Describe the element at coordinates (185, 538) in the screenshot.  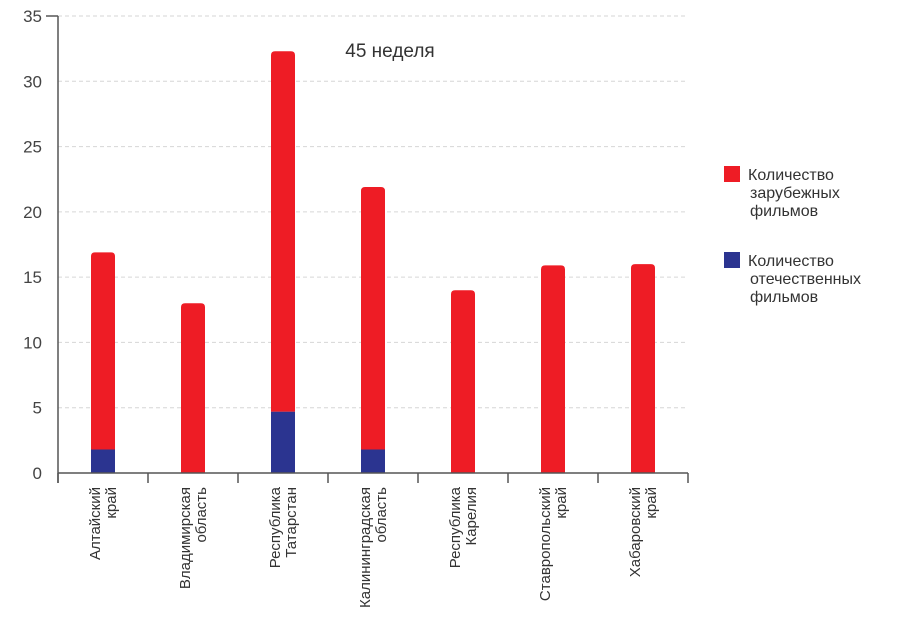
I see `category-label-line: Владимирская` at that location.